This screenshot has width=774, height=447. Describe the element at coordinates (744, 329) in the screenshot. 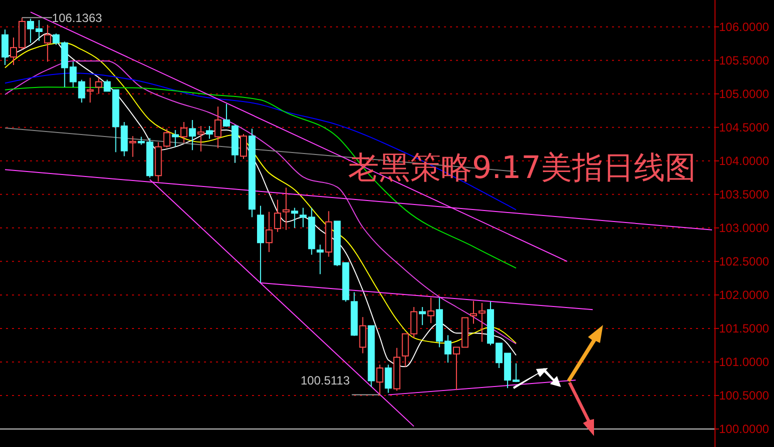

I see `y-tick-label: 101.5000` at that location.